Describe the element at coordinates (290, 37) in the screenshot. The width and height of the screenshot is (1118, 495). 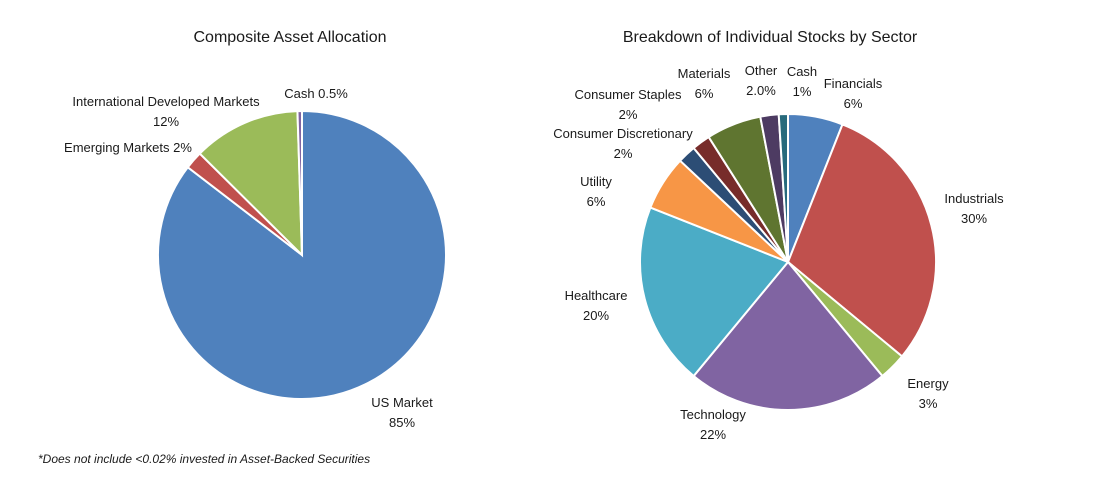
I see `chart1-title: Composite Asset Allocation` at that location.